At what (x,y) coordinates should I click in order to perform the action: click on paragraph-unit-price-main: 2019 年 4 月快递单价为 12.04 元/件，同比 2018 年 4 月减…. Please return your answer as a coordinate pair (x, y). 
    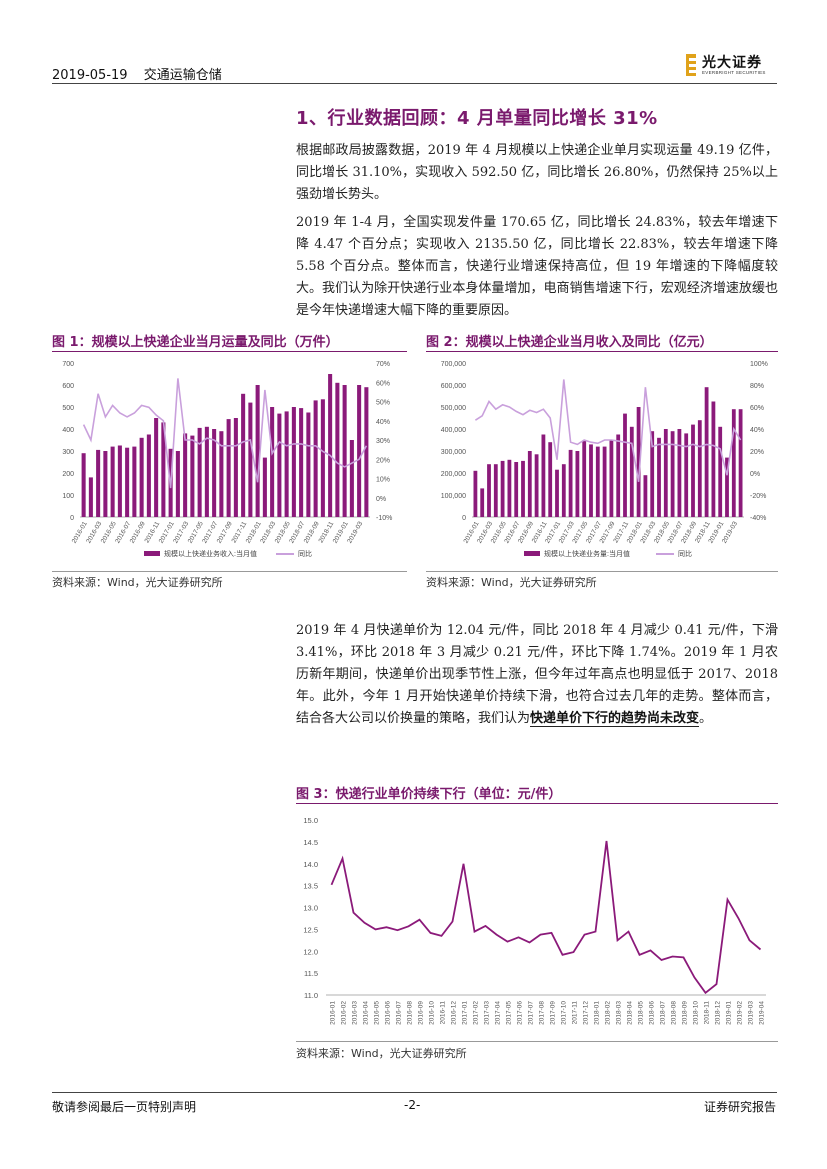
    Looking at the image, I should click on (537, 674).